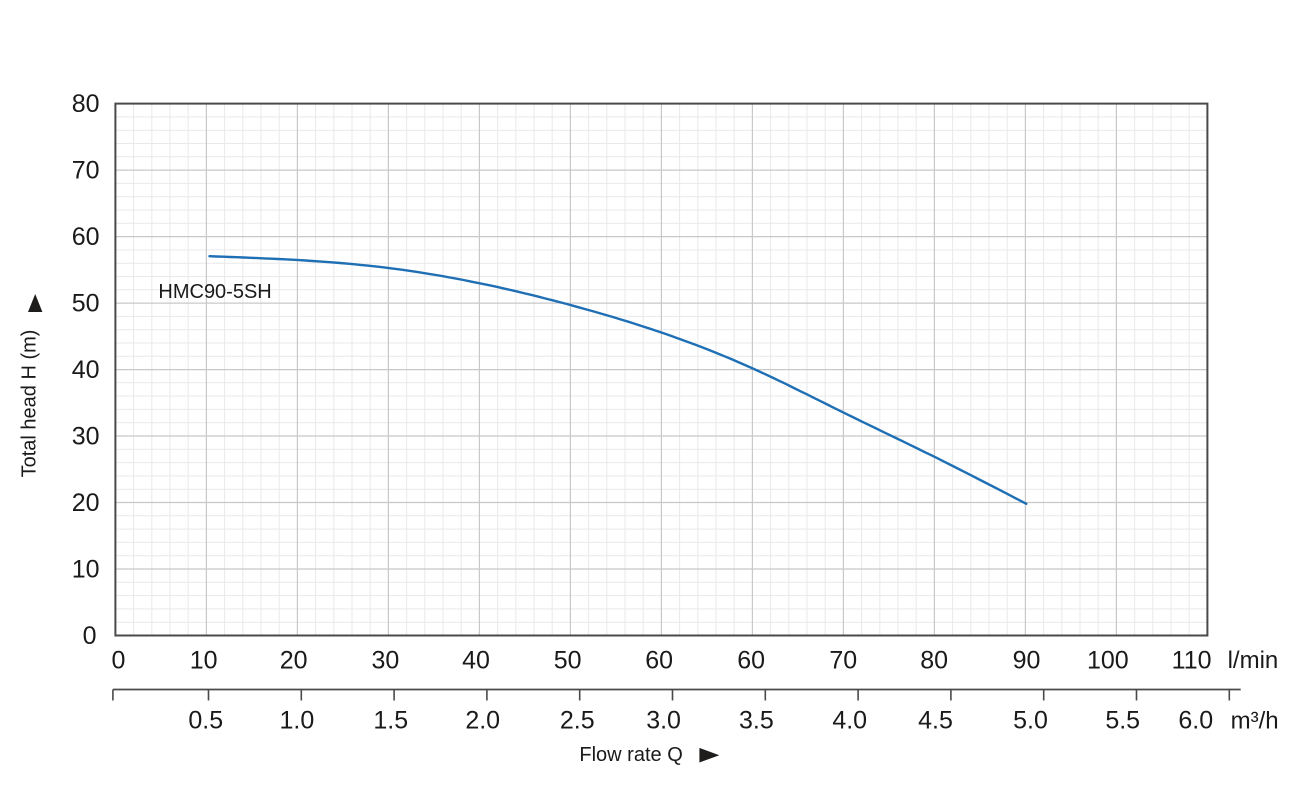 This screenshot has width=1300, height=805. Describe the element at coordinates (849, 721) in the screenshot. I see `svg-text: 4.0` at that location.